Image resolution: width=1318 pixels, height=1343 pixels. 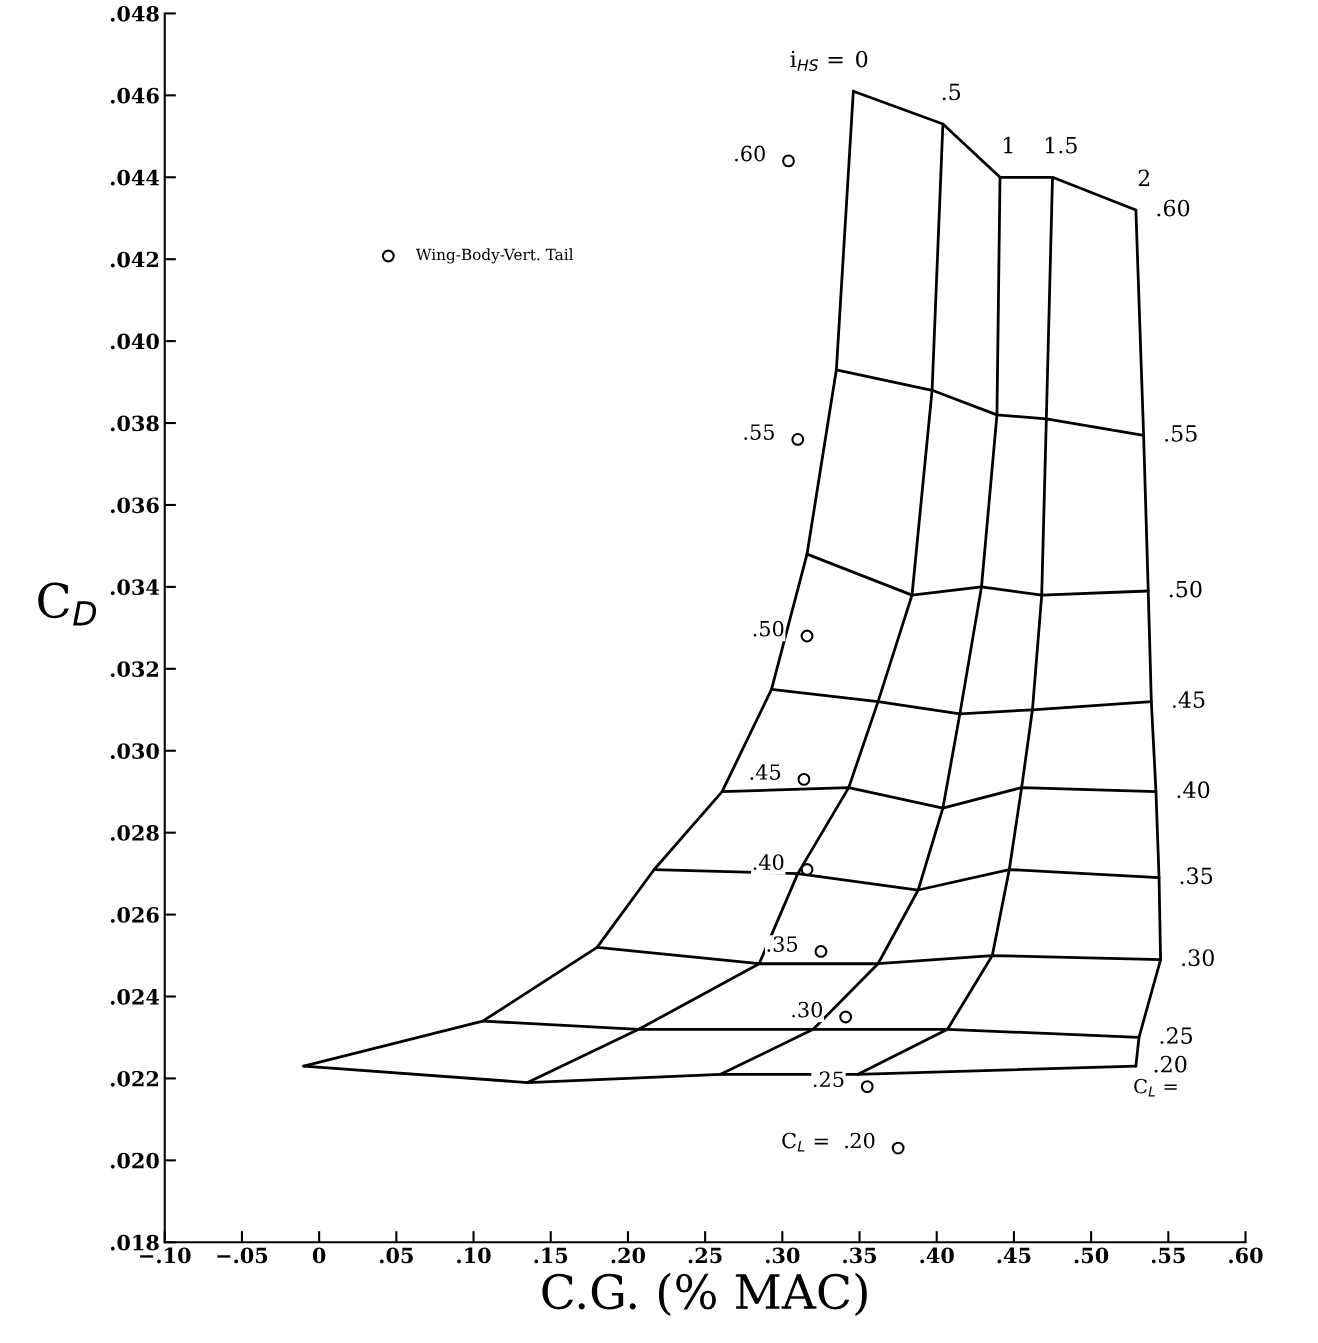 I want to click on x-tick-label: −.05, so click(x=242, y=1255).